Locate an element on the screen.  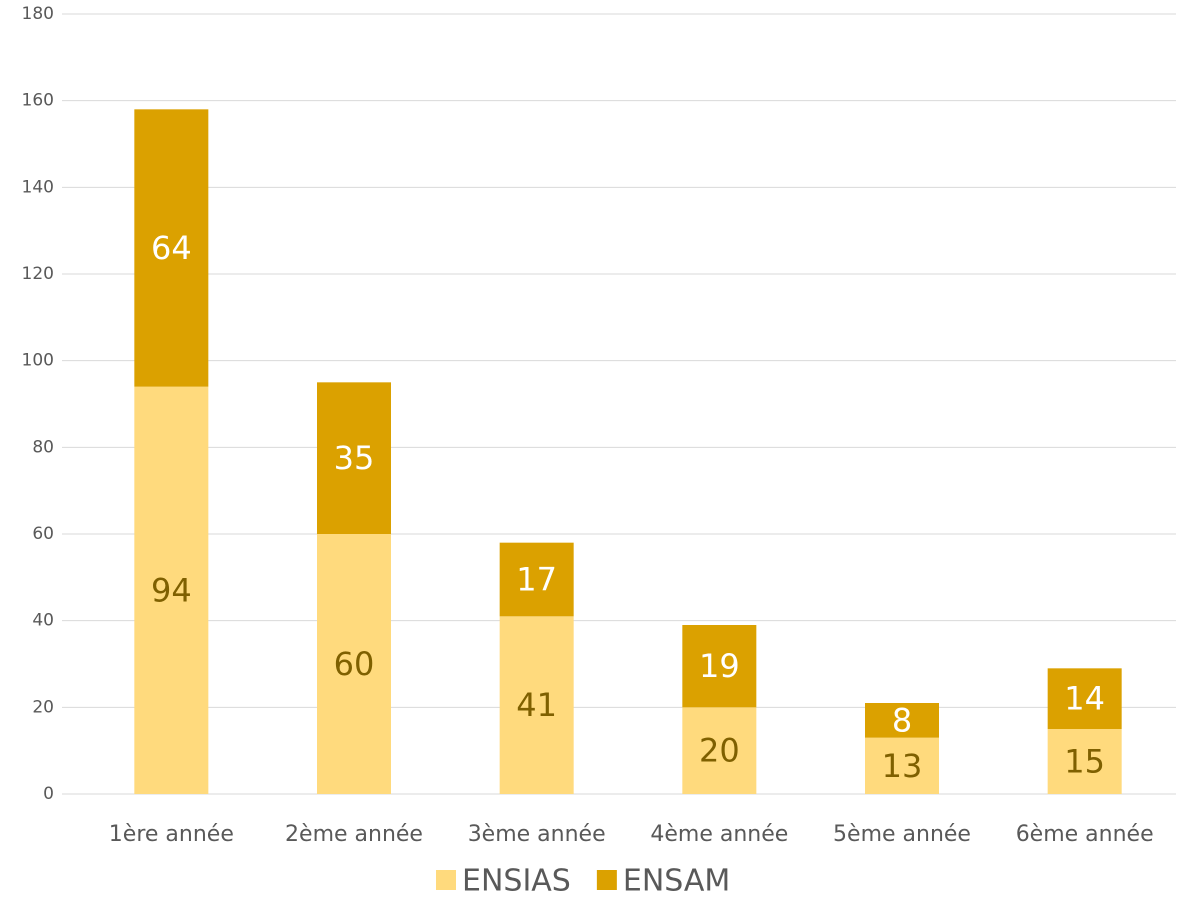
data-label: 20 is located at coordinates (719, 751).